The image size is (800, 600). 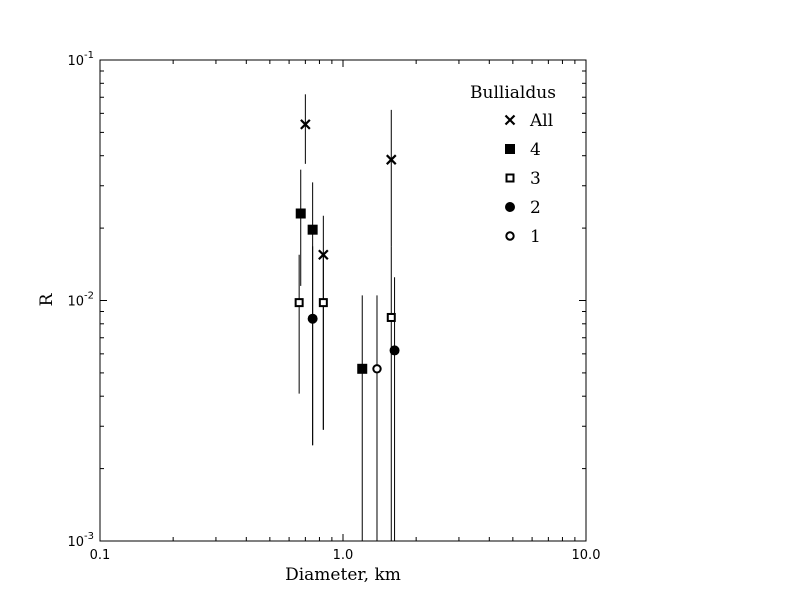 What do you see at coordinates (100, 555) in the screenshot?
I see `x-tick-label: 0.1` at bounding box center [100, 555].